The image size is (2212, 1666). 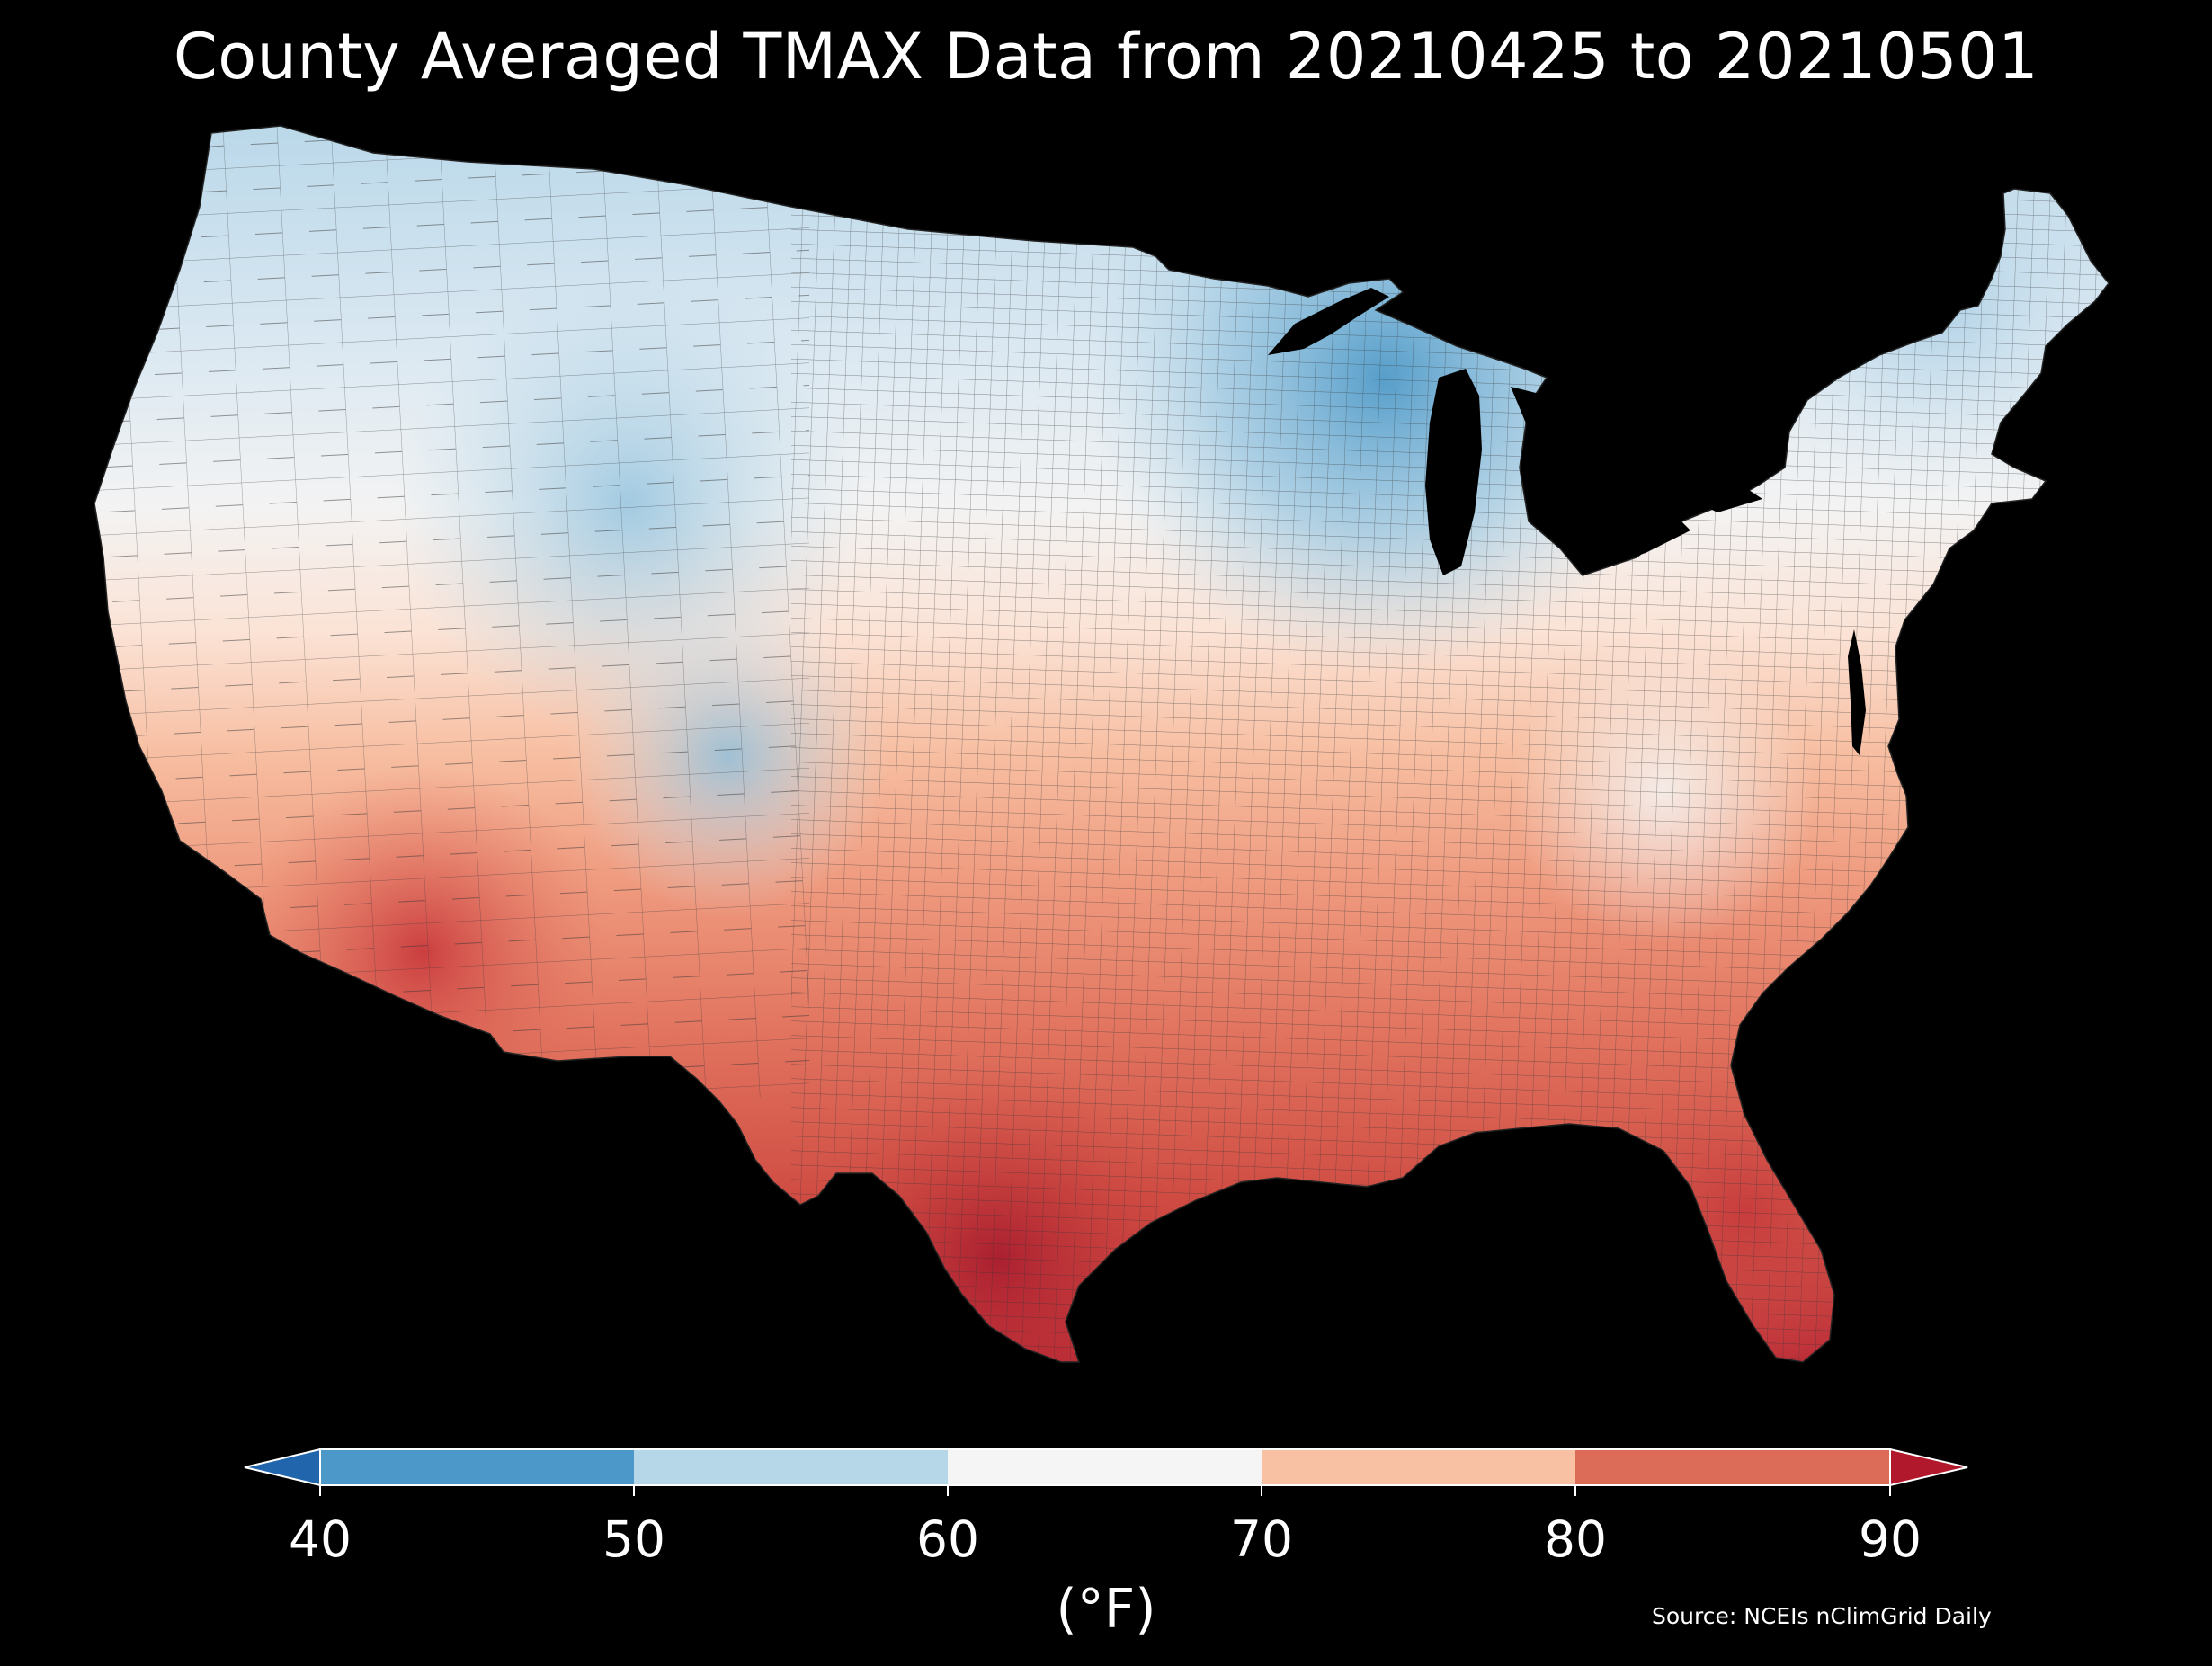 I want to click on colorbar-unit-label: (°F), so click(x=1106, y=1610).